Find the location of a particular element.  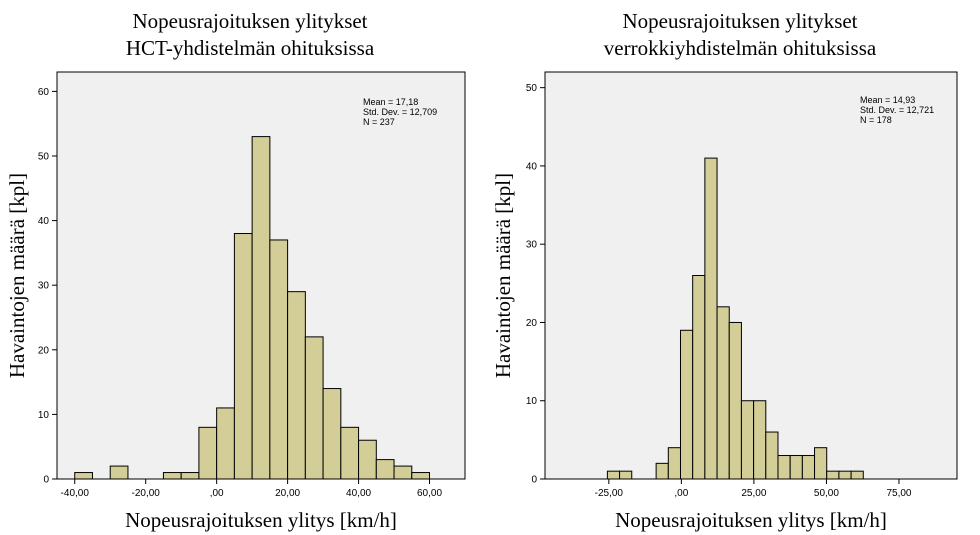

stats-line: Std. Dev. = 12,709 is located at coordinates (400, 112).